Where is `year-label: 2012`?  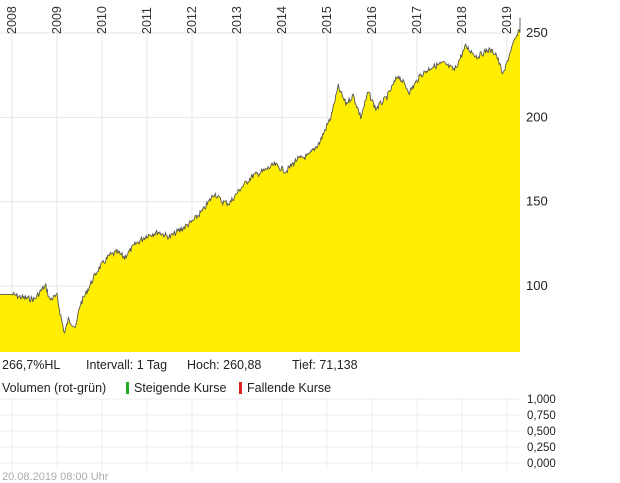 year-label: 2012 is located at coordinates (192, 20).